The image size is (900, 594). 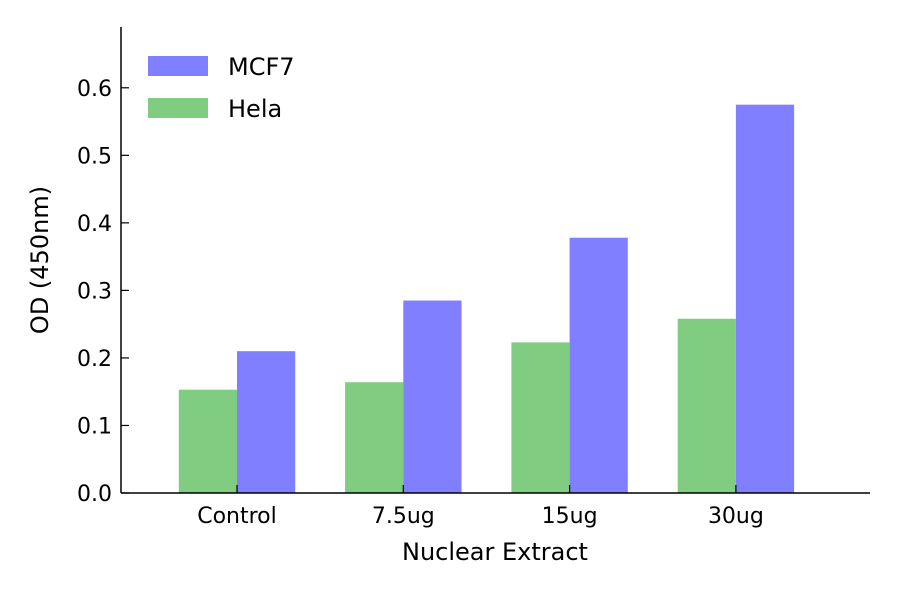 What do you see at coordinates (178, 108) in the screenshot?
I see `legend-swatch-hela` at bounding box center [178, 108].